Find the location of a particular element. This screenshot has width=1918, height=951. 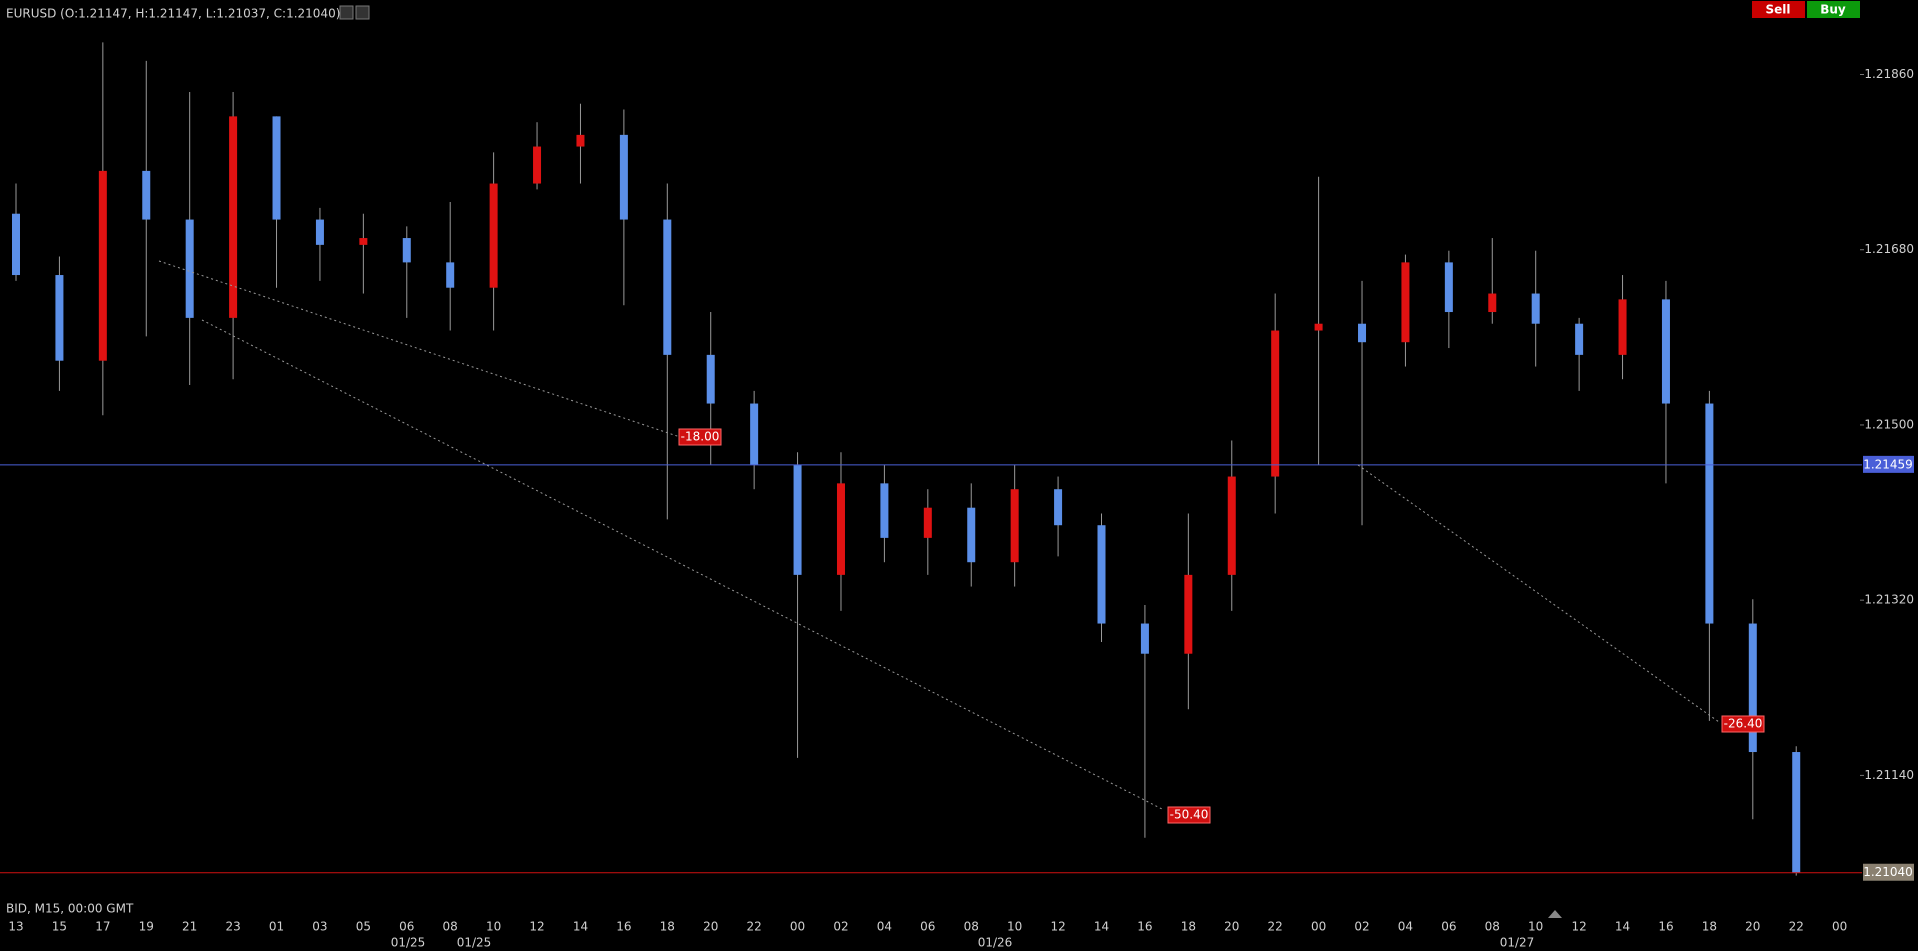

price-tag-label: 1.21040 is located at coordinates (1888, 872).